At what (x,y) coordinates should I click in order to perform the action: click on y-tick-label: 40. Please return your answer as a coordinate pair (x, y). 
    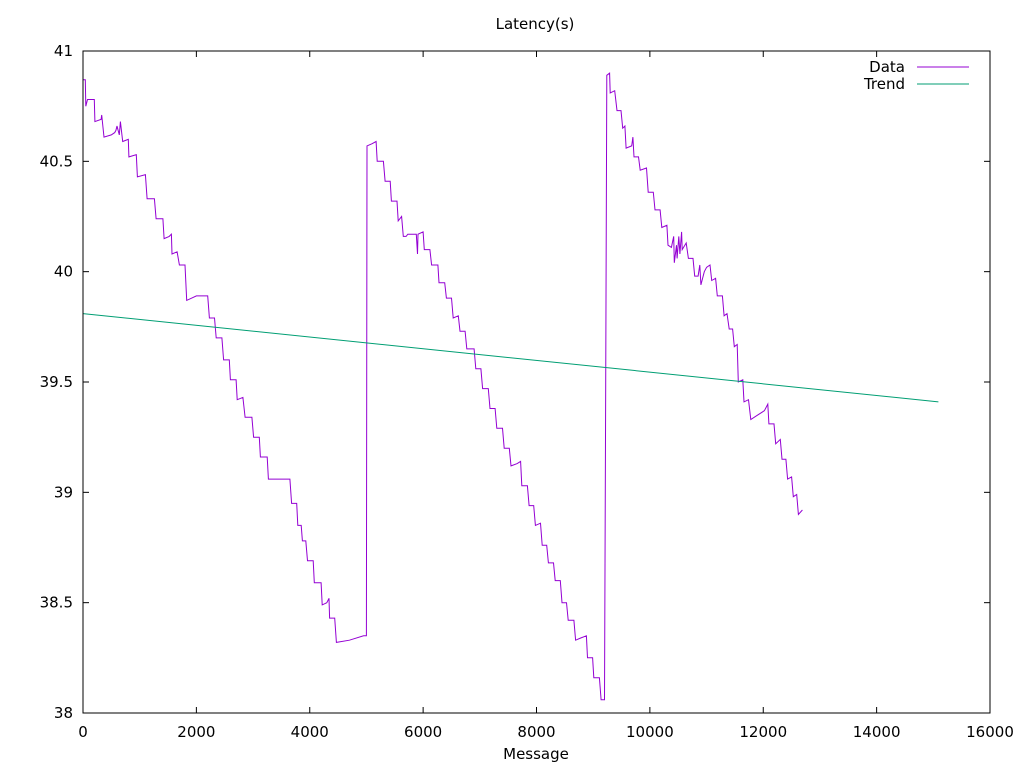
    Looking at the image, I should click on (63, 272).